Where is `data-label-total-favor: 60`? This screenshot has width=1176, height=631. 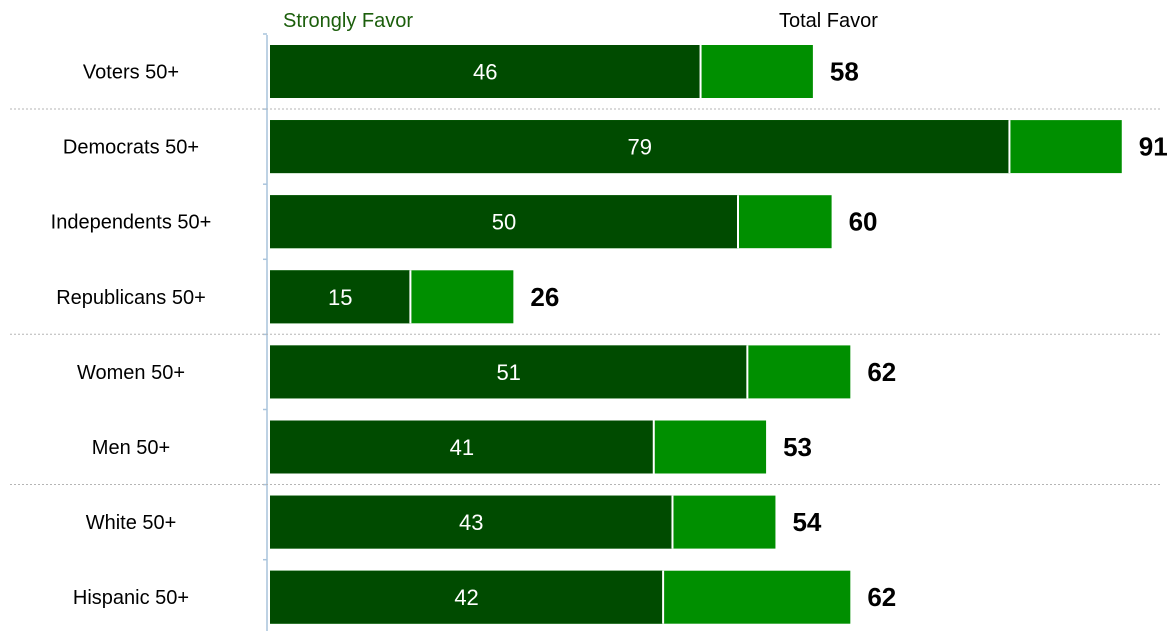 data-label-total-favor: 60 is located at coordinates (863, 222).